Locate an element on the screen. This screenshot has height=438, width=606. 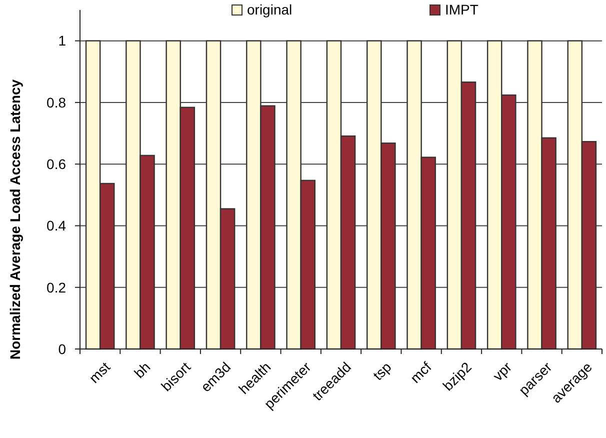
y-tick-label: 0.4 is located at coordinates (56, 226).